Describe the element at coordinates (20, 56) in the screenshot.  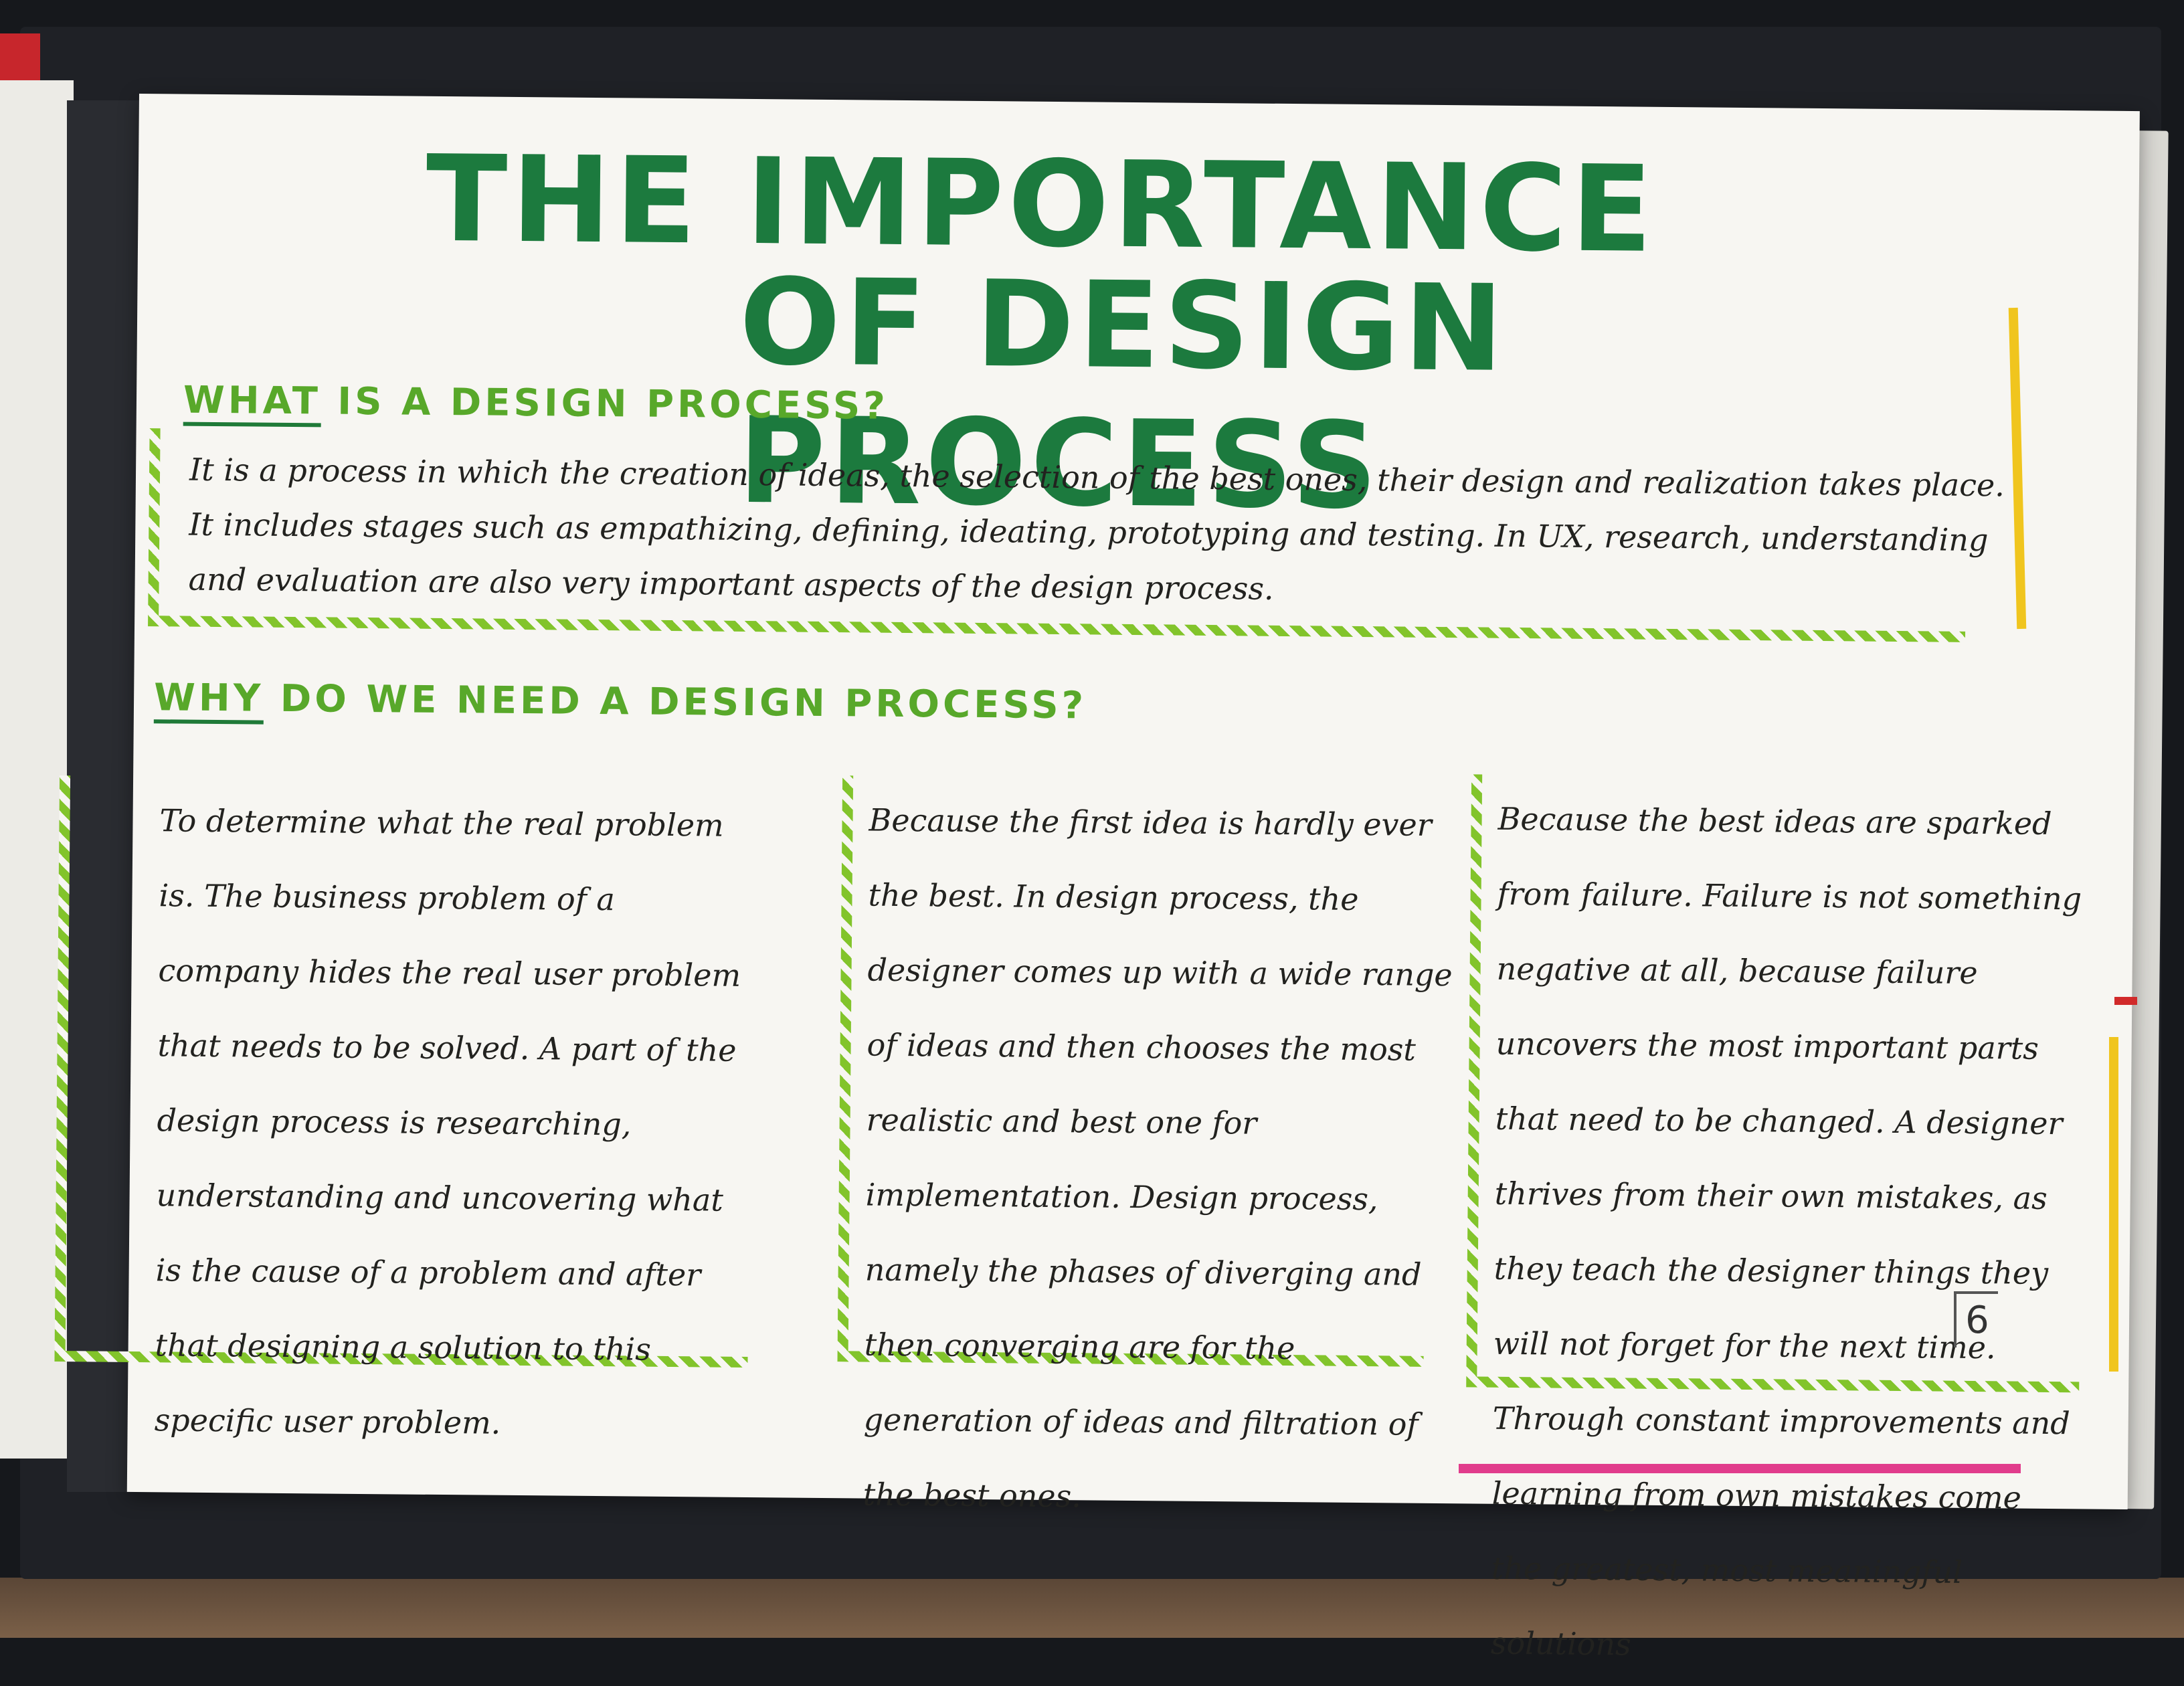
I see `red-tab` at that location.